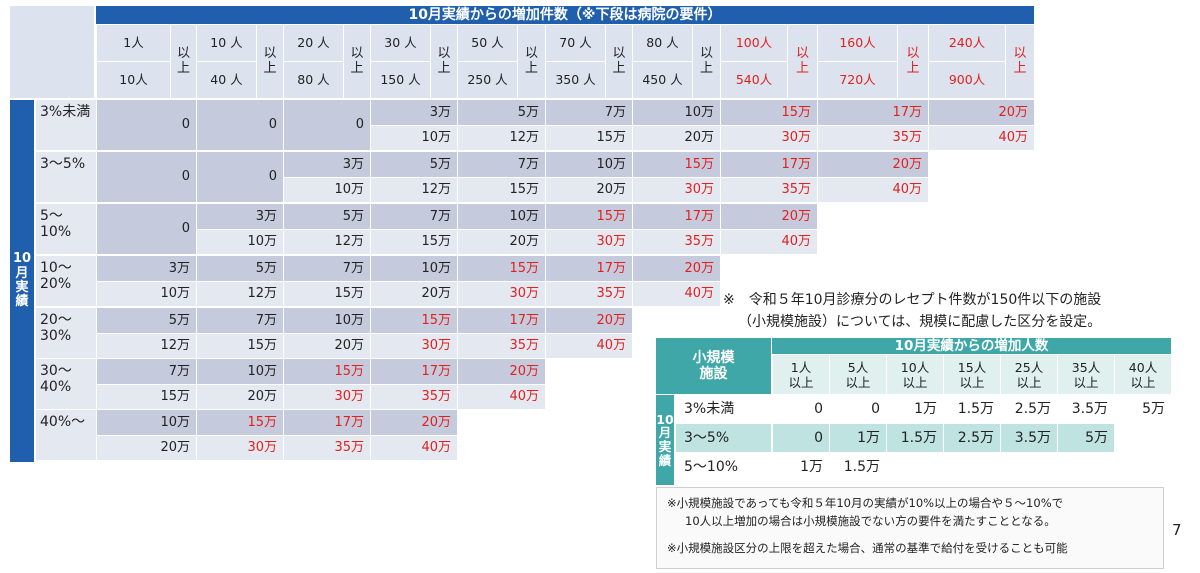 Image resolution: width=1200 pixels, height=573 pixels. What do you see at coordinates (662, 43) in the screenshot?
I see `column-header-top: 80 人` at bounding box center [662, 43].